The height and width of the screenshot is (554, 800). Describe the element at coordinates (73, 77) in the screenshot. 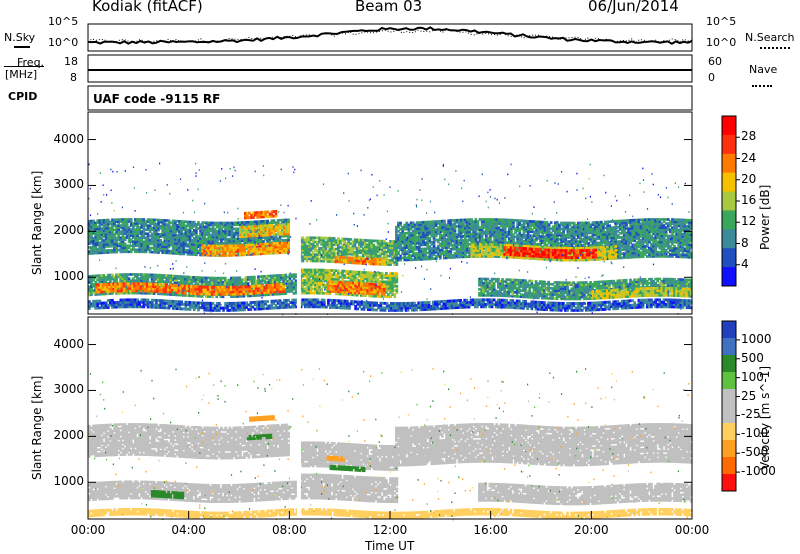

I see `freq-tick-bottom: 8` at that location.